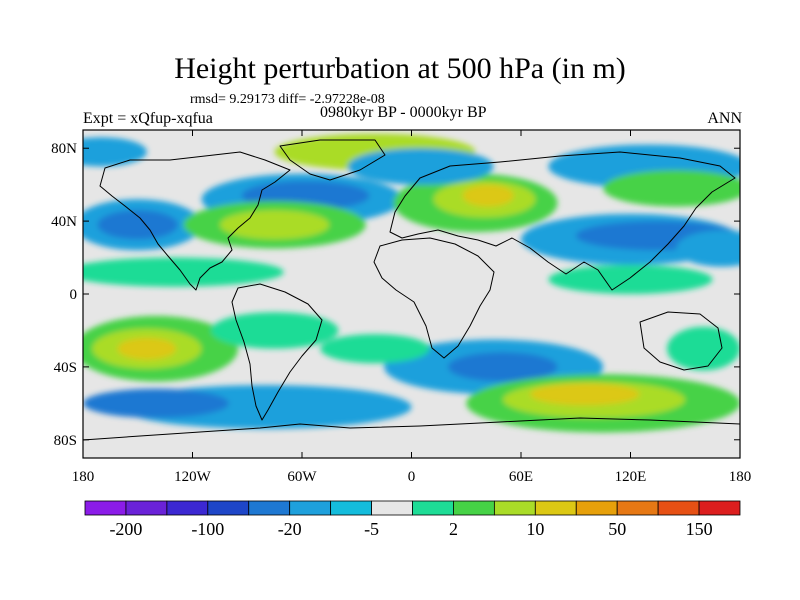  Describe the element at coordinates (193, 477) in the screenshot. I see `lon-tick-label: 120W` at that location.